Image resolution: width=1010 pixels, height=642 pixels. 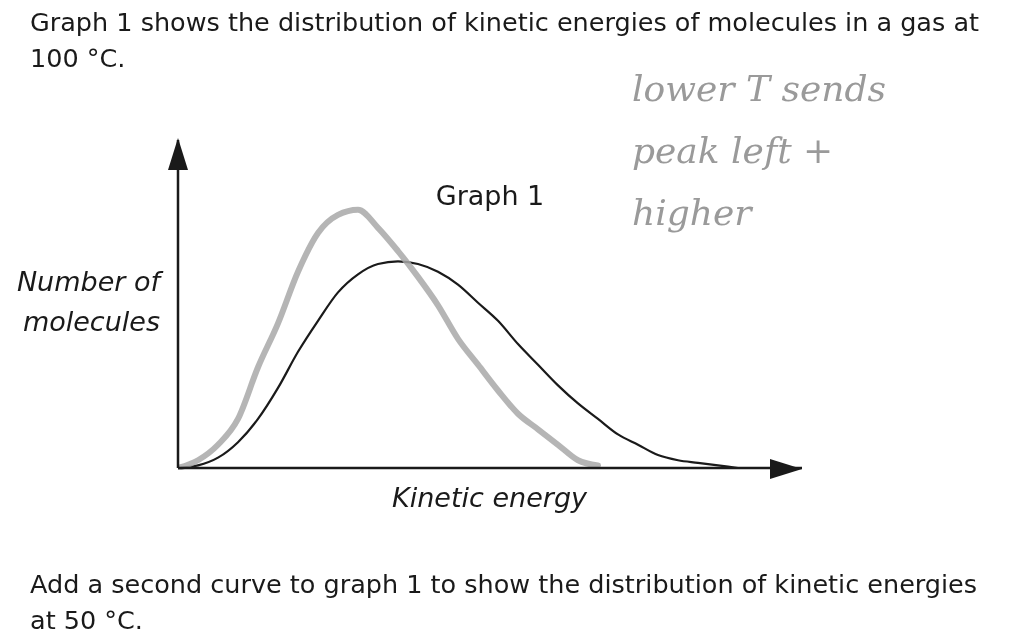 I want to click on x-axis-title: Kinetic energy, so click(x=489, y=497).